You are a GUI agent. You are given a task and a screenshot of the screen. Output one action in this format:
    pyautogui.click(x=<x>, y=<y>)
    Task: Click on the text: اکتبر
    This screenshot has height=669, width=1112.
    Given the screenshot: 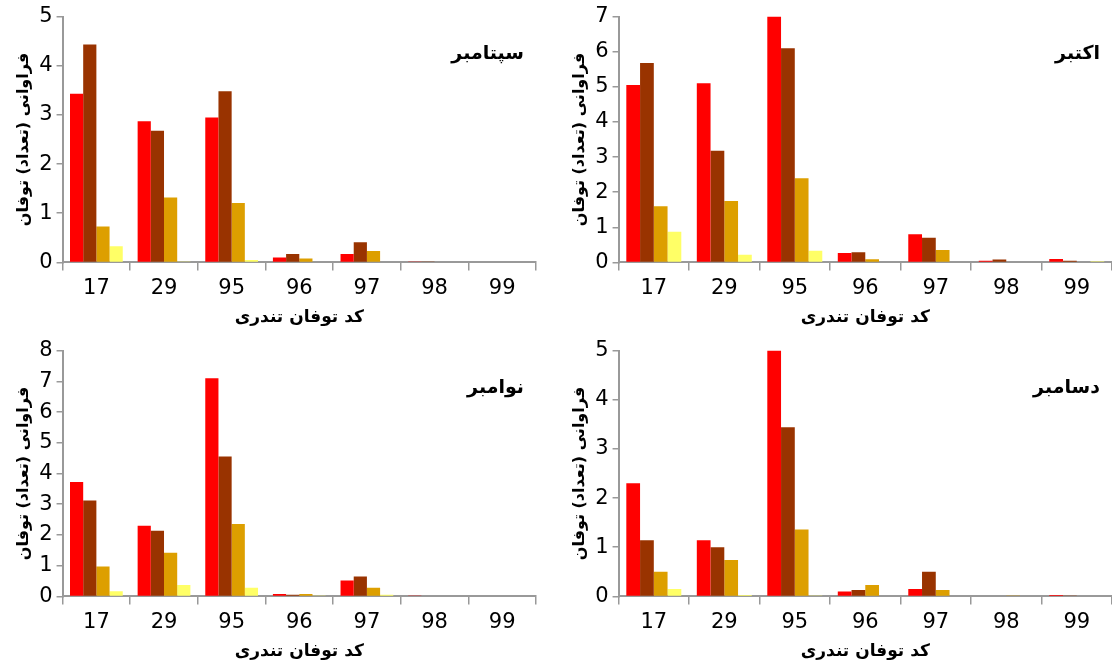 What is the action you would take?
    pyautogui.click(x=1077, y=53)
    